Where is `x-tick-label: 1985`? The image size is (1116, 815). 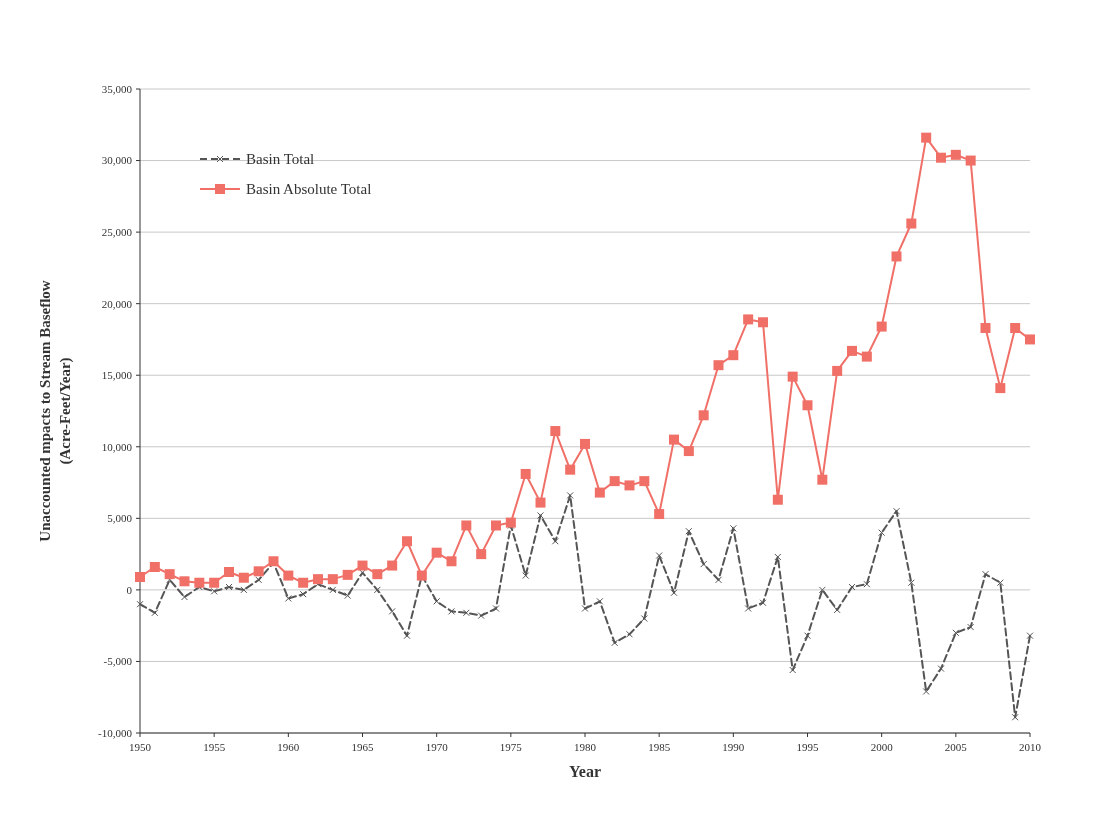 x-tick-label: 1985 is located at coordinates (659, 747).